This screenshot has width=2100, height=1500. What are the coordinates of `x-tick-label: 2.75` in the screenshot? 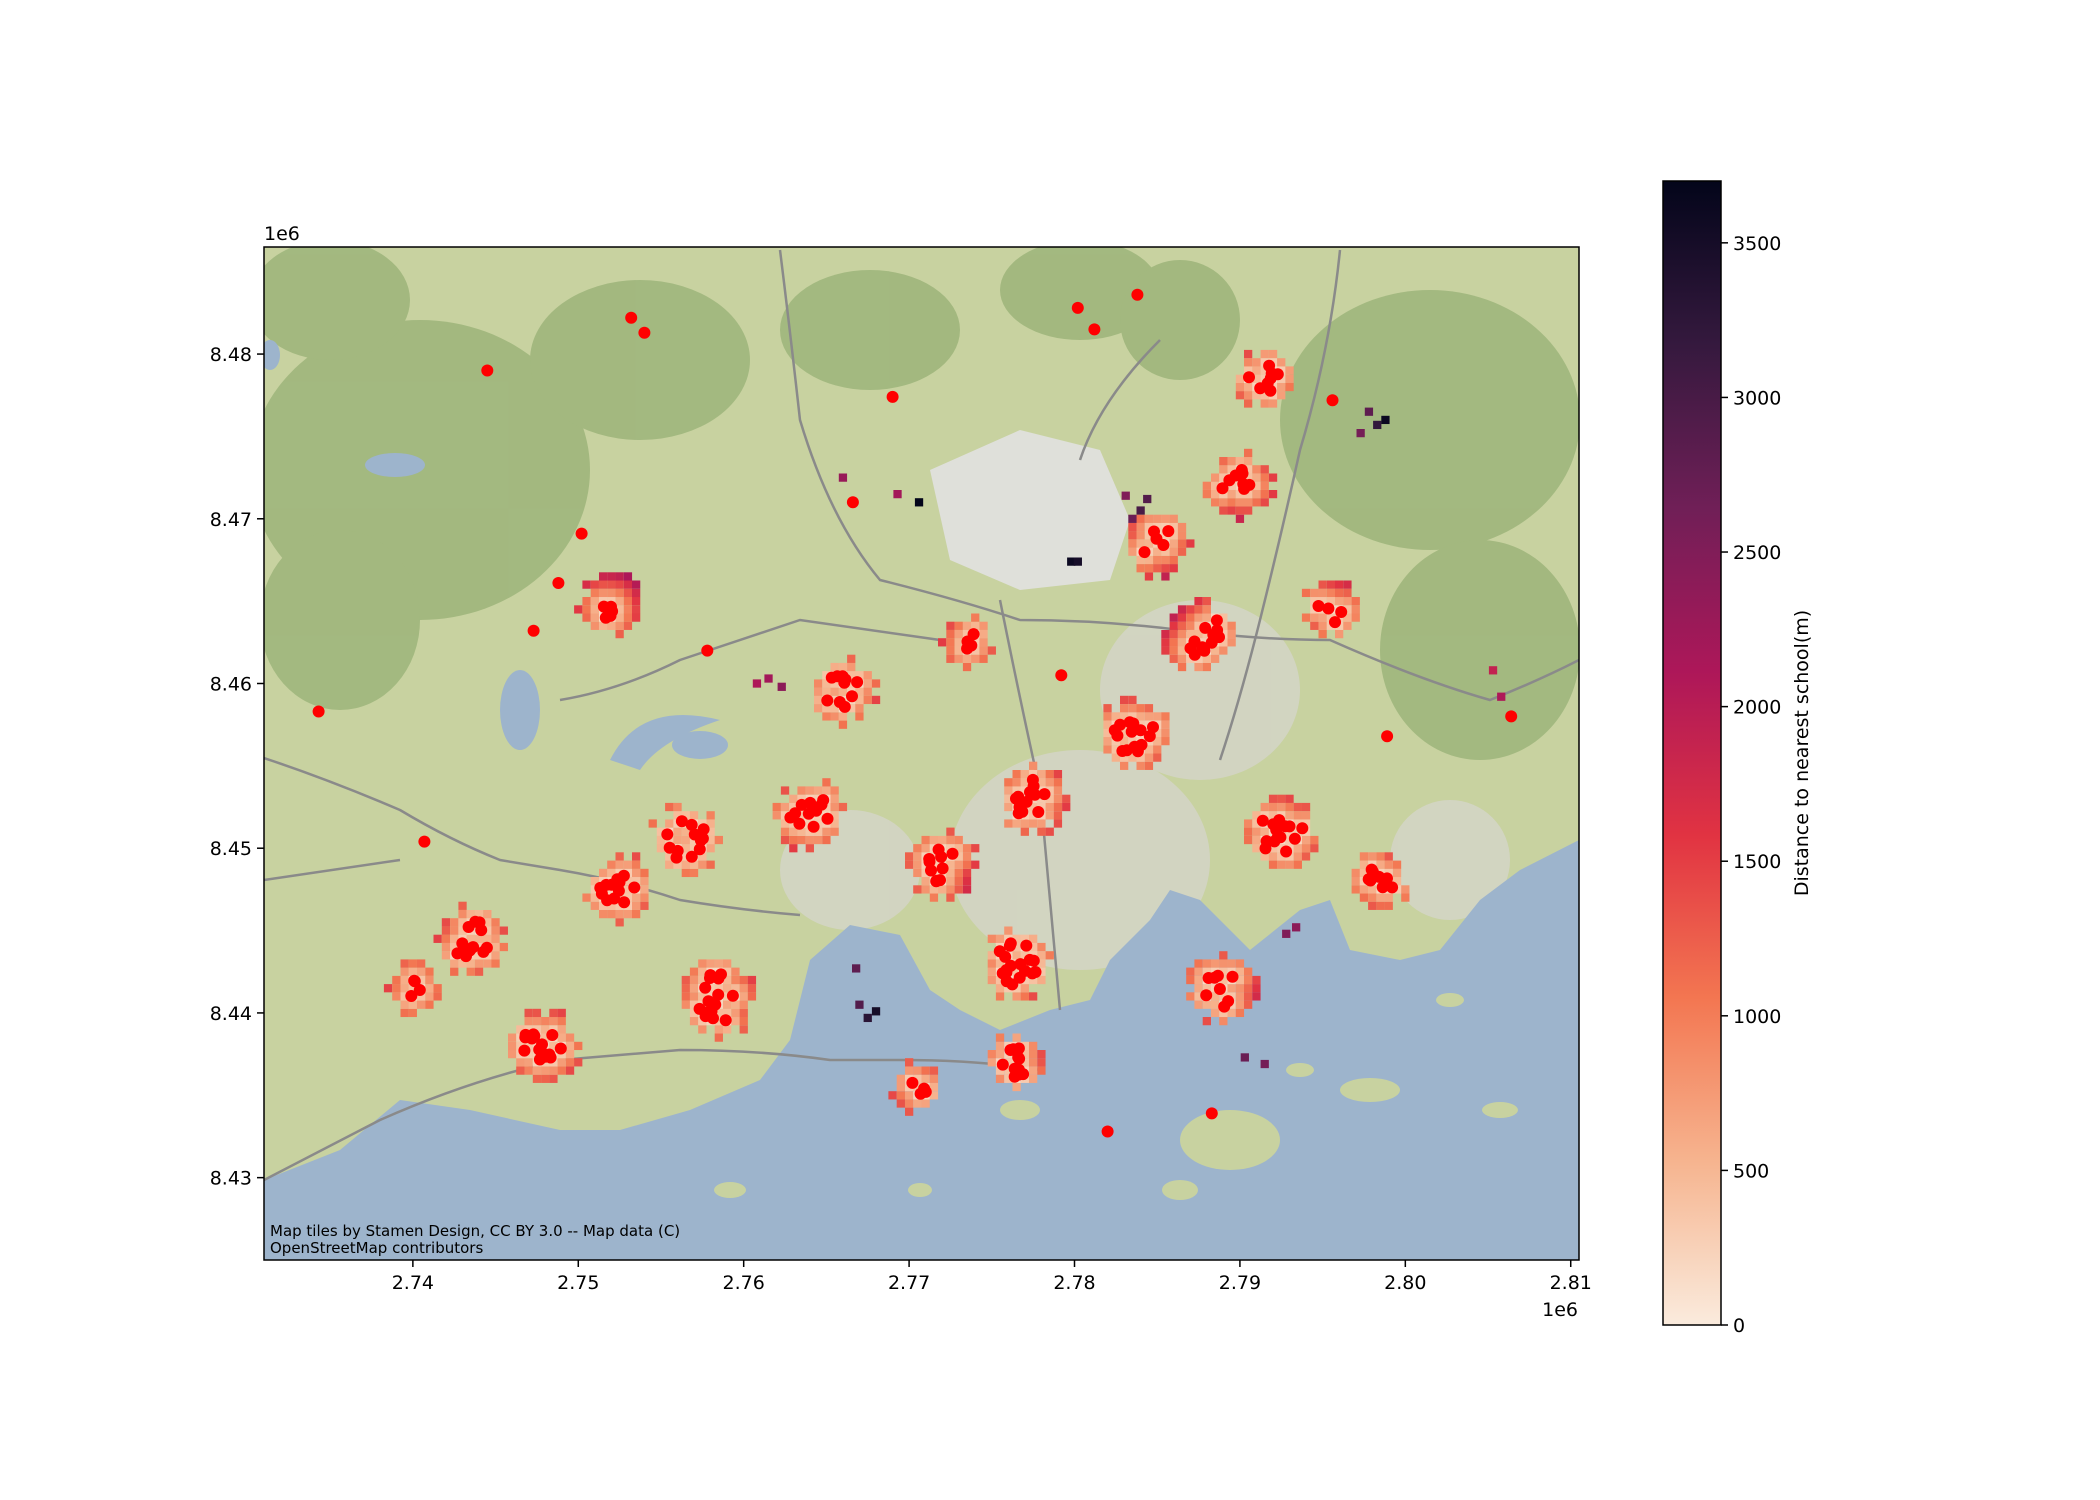 It's located at (578, 1283).